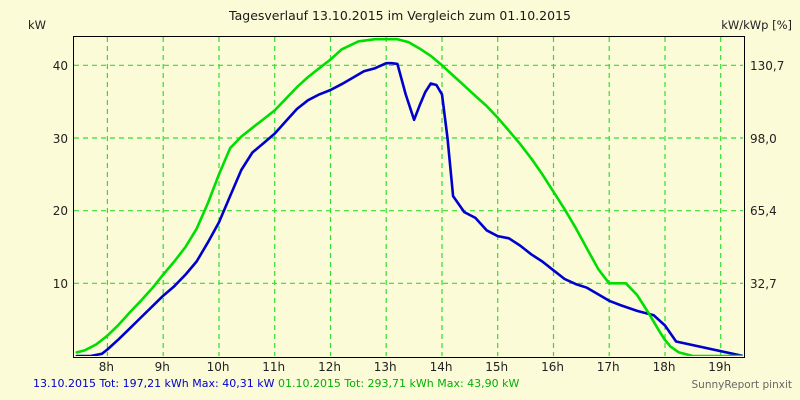 The width and height of the screenshot is (800, 400). Describe the element at coordinates (763, 283) in the screenshot. I see `y-tick-right: 32,7` at that location.